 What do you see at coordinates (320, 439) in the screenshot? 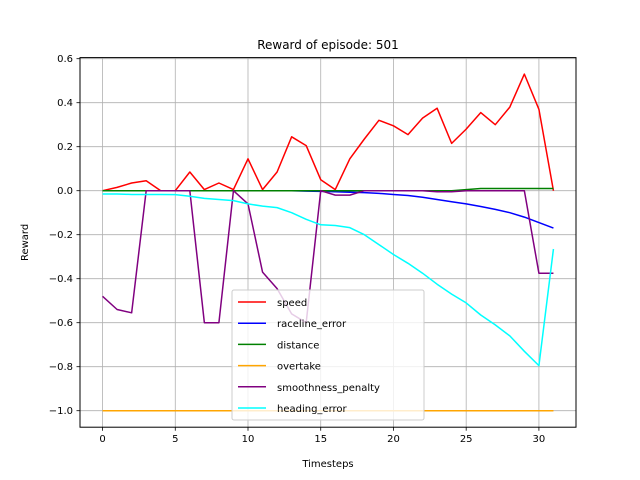
I see `x-tick-label: 15` at bounding box center [320, 439].